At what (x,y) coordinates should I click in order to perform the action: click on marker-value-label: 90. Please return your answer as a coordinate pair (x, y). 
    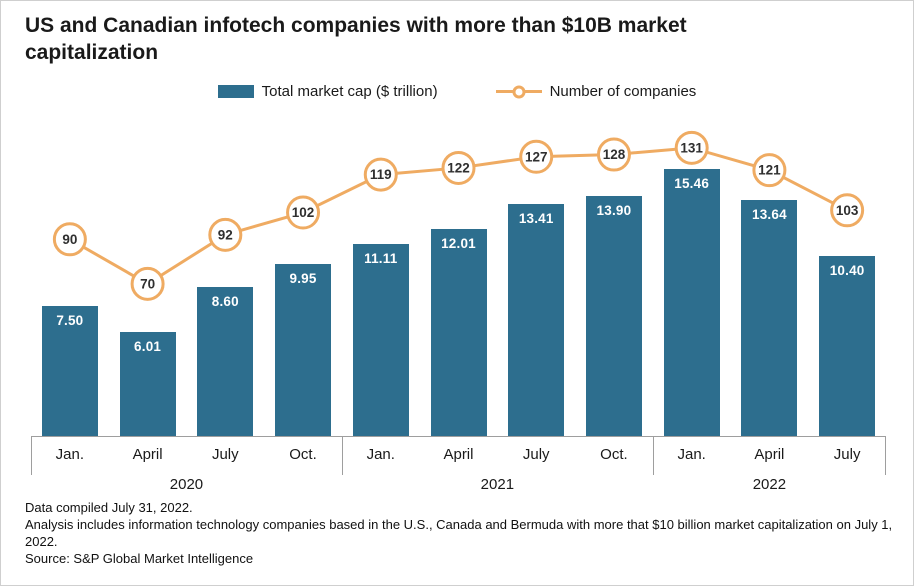
    Looking at the image, I should click on (69, 239).